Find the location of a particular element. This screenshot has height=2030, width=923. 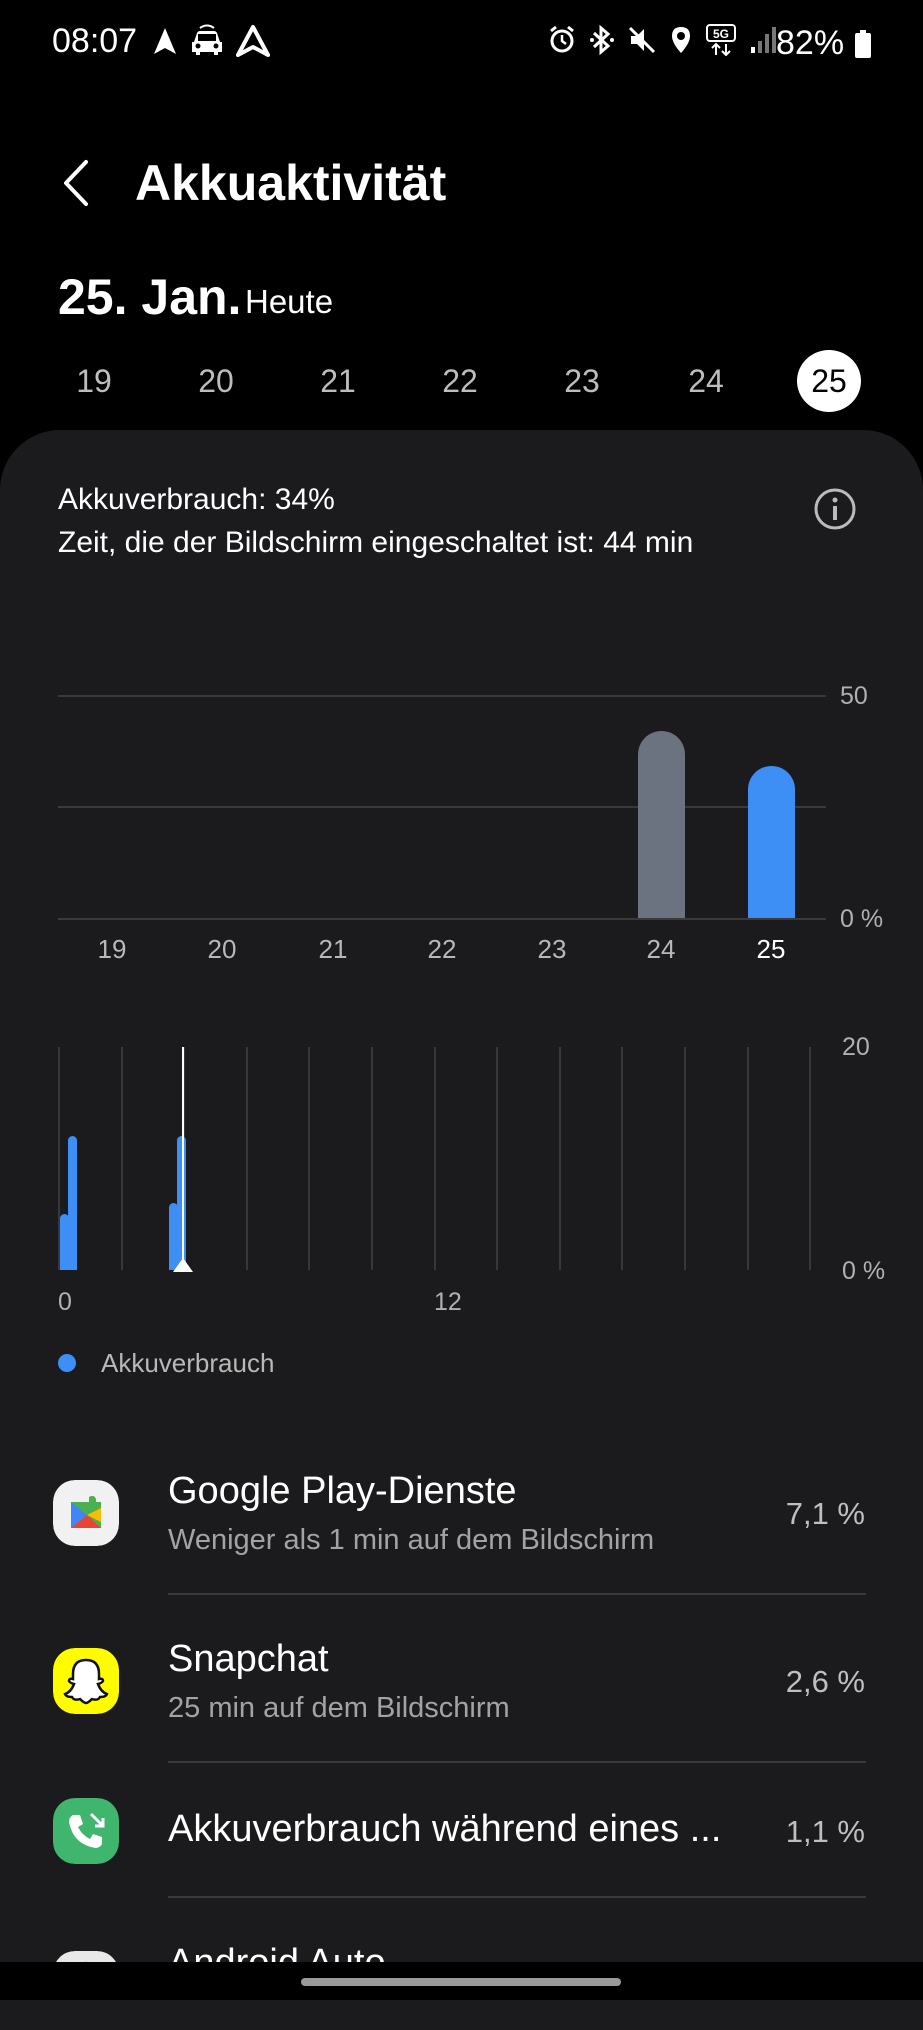

day-19: 19 is located at coordinates (94, 381).